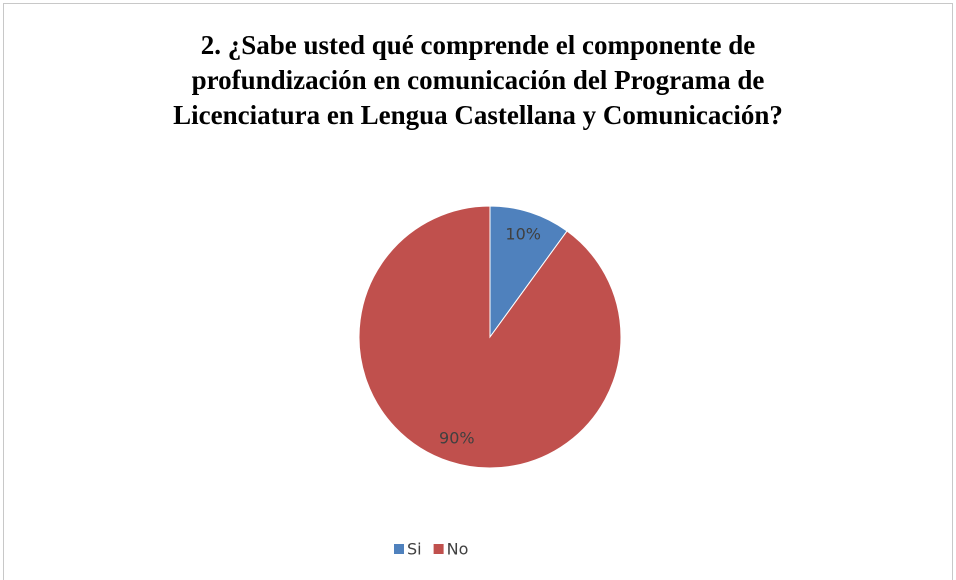 The image size is (956, 580). Describe the element at coordinates (457, 438) in the screenshot. I see `data-label: 90%` at that location.